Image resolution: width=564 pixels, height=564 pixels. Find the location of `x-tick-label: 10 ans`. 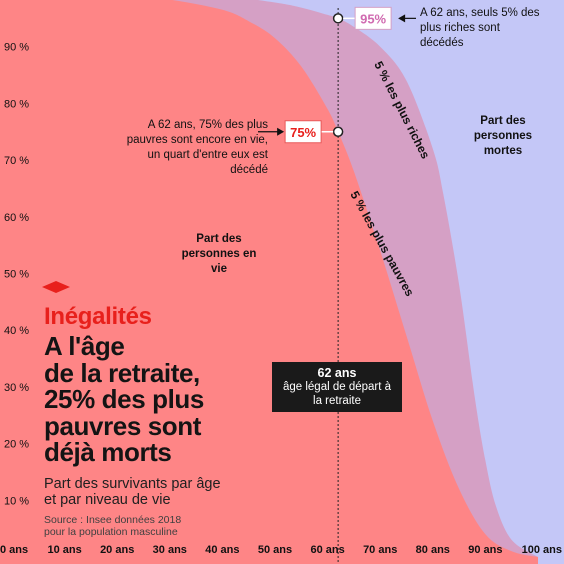

x-tick-label: 10 ans is located at coordinates (64, 550).